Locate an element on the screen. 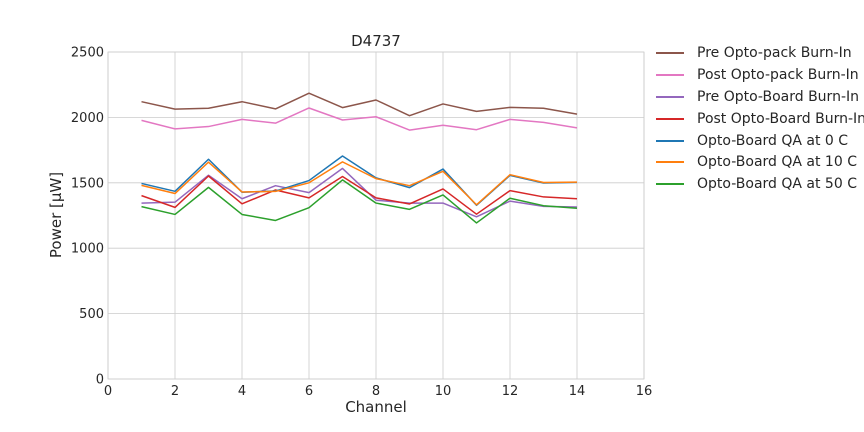 Image resolution: width=864 pixels, height=432 pixels. legend-item: Post Opto-Board Burn-In is located at coordinates (760, 119).